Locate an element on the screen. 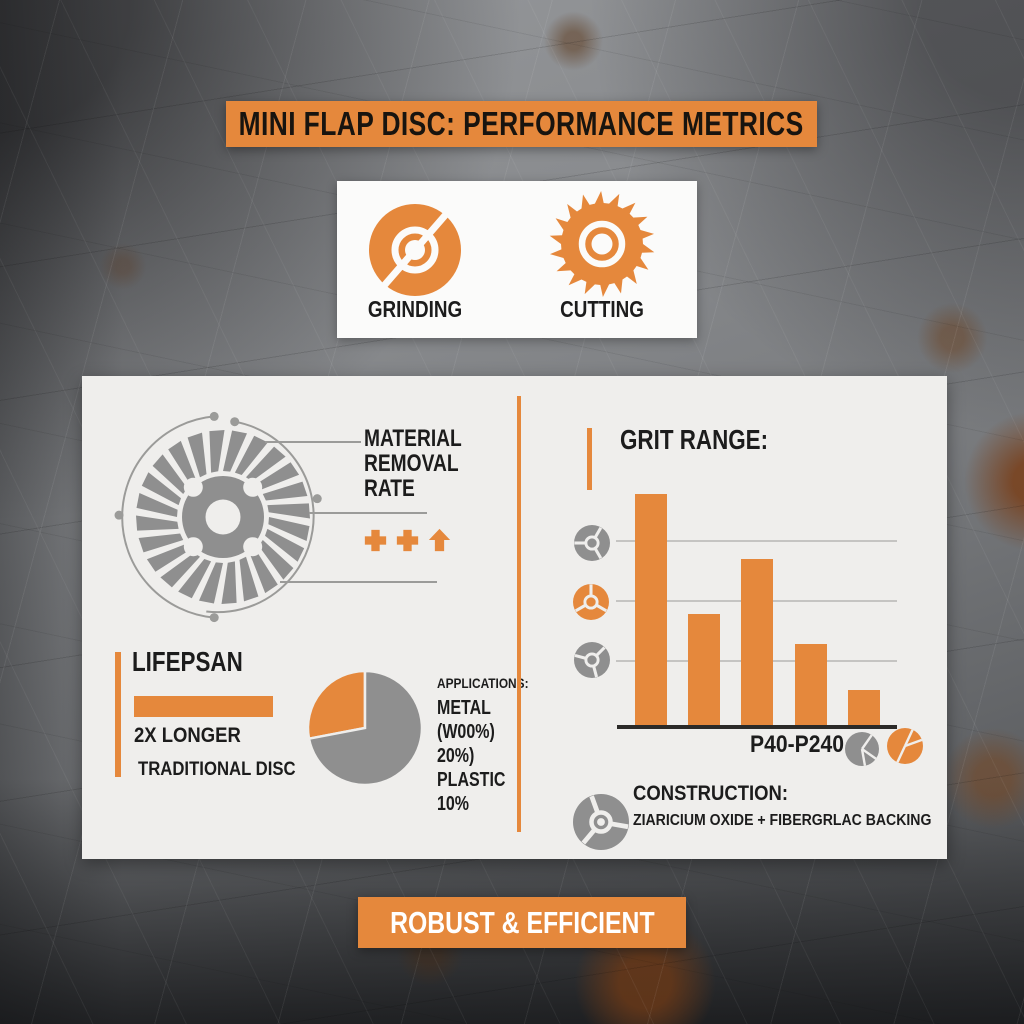 The height and width of the screenshot is (1024, 1024). flap-disc-illustration is located at coordinates (218, 517).